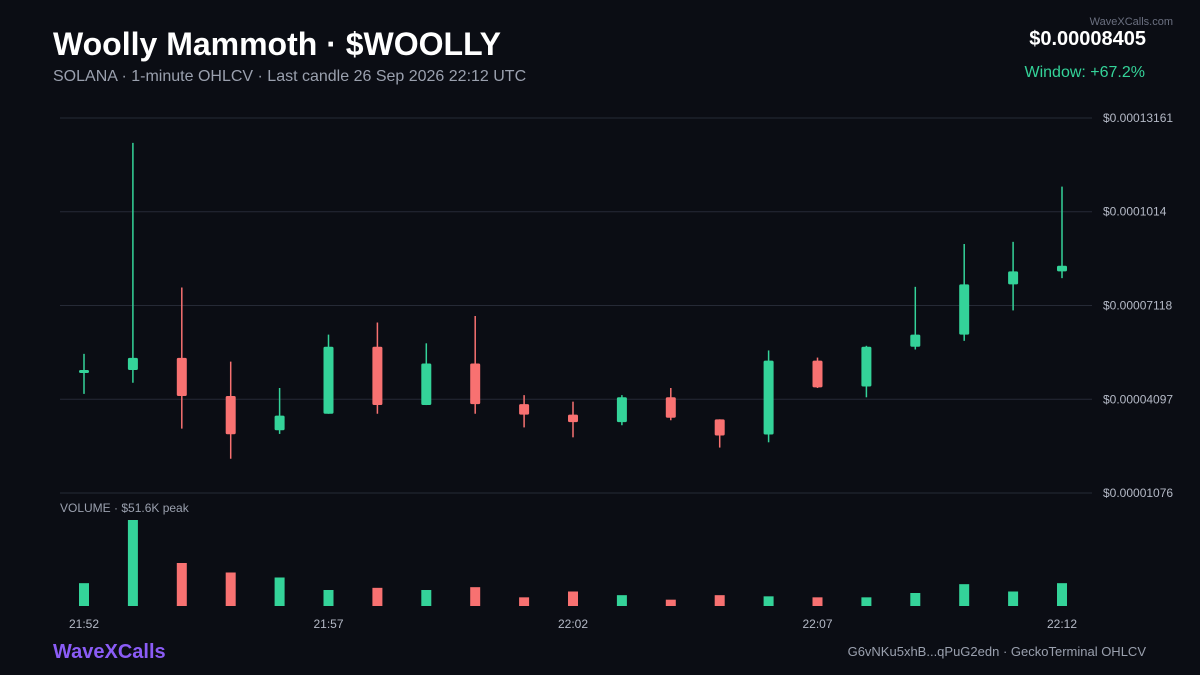 The width and height of the screenshot is (1200, 675). I want to click on window-change: Window: +67.2%, so click(1084, 72).